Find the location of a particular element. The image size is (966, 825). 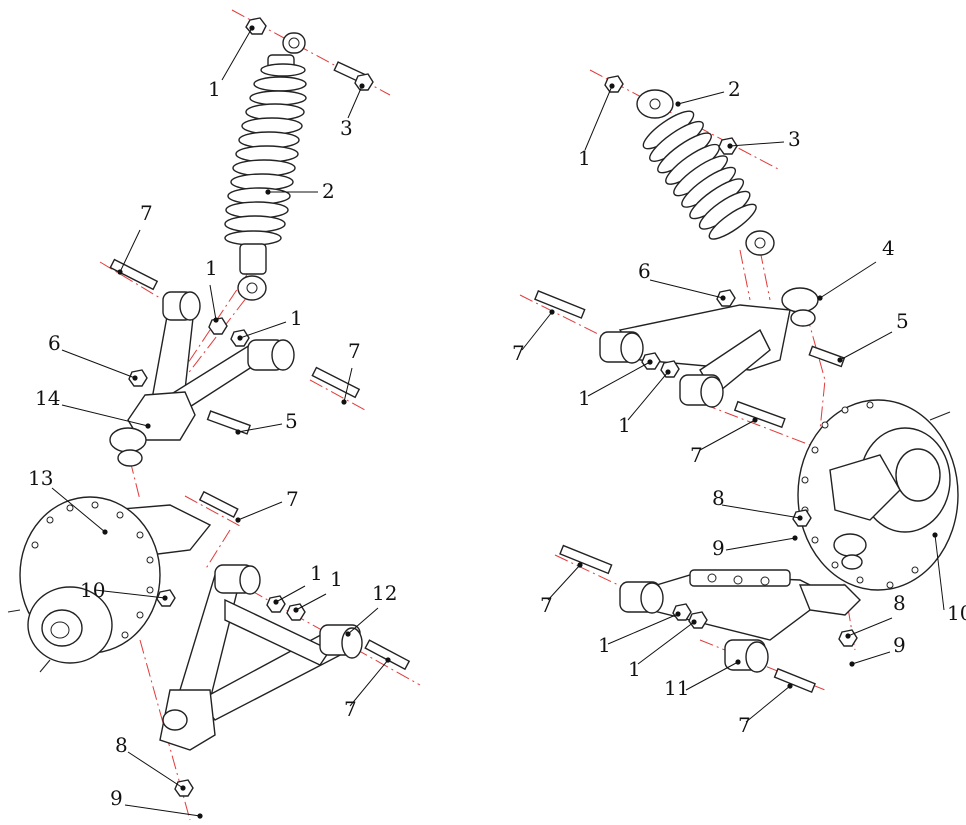

left-brake-disc is located at coordinates (84, 584).